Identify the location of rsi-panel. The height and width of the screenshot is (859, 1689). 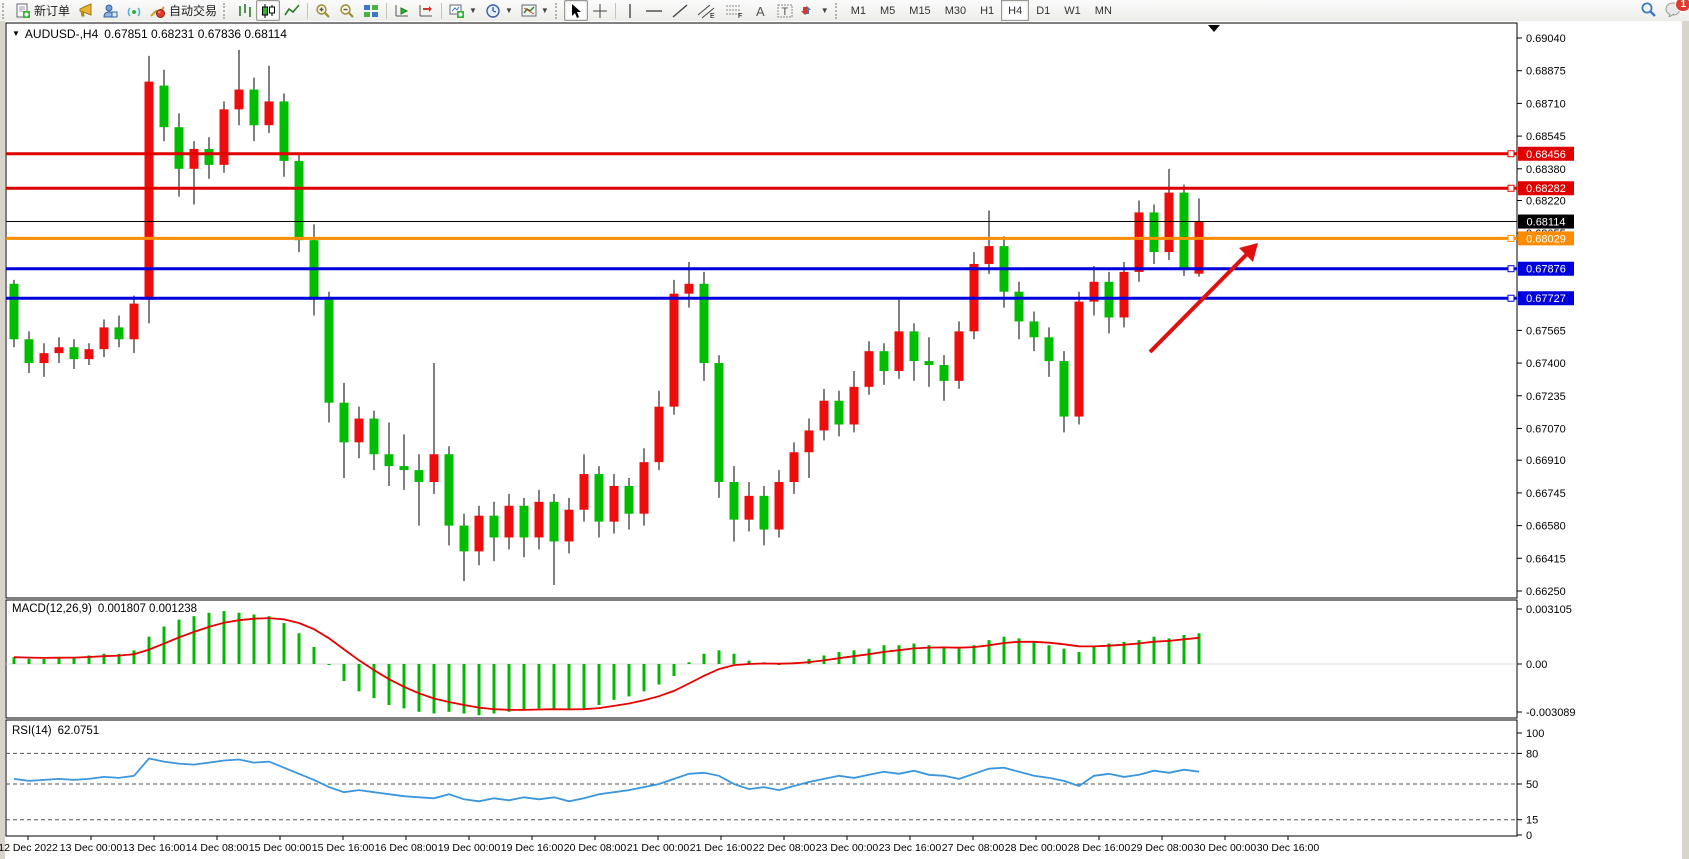
(761, 778).